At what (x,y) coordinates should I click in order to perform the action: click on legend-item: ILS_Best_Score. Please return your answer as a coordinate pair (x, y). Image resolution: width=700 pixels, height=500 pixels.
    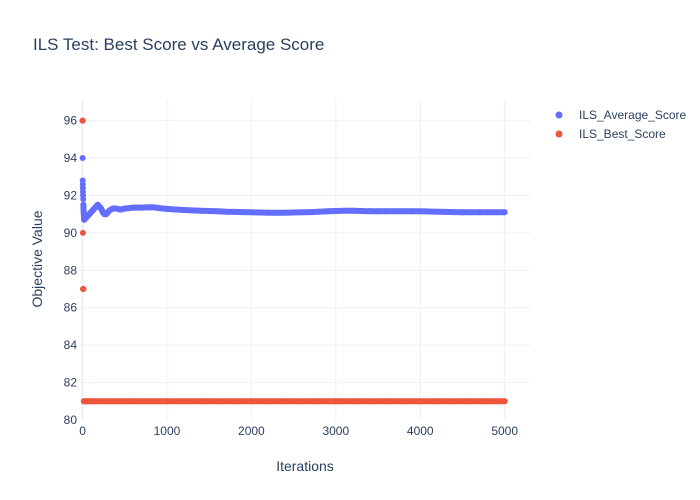
    Looking at the image, I should click on (611, 134).